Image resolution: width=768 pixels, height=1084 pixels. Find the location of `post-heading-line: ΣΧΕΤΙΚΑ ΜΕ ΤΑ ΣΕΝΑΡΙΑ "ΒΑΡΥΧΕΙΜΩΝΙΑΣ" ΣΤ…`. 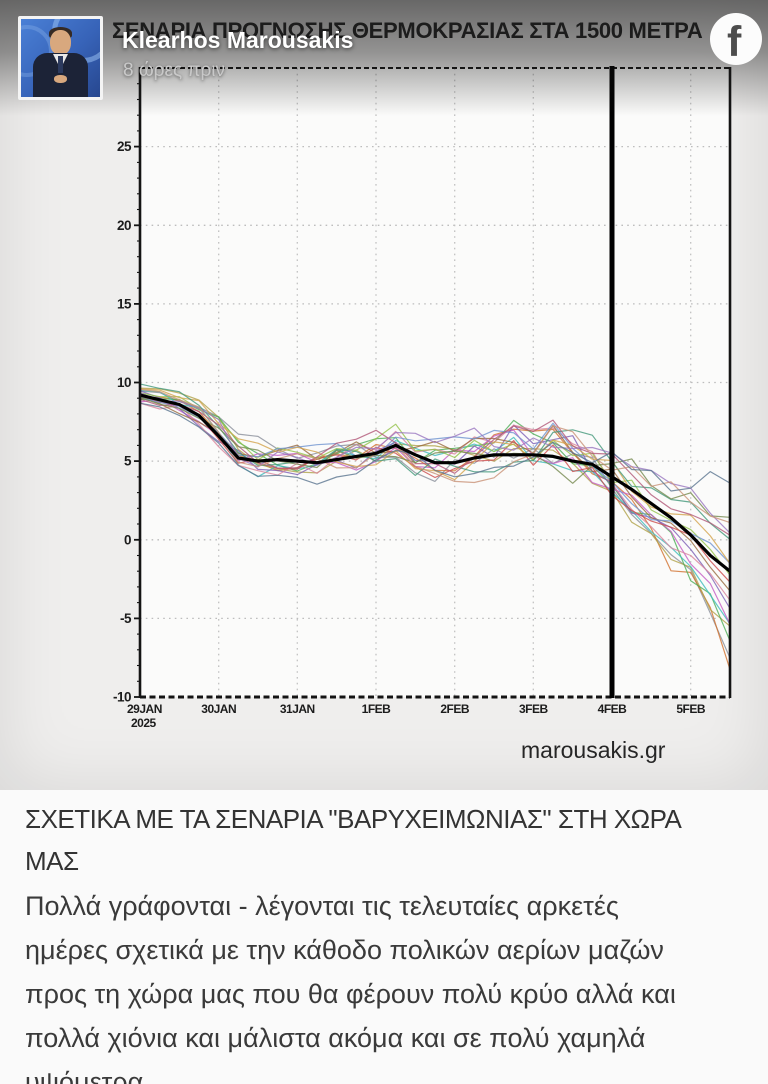

post-heading-line: ΣΧΕΤΙΚΑ ΜΕ ΤΑ ΣΕΝΑΡΙΑ "ΒΑΡΥΧΕΙΜΩΝΙΑΣ" ΣΤ… is located at coordinates (353, 819).